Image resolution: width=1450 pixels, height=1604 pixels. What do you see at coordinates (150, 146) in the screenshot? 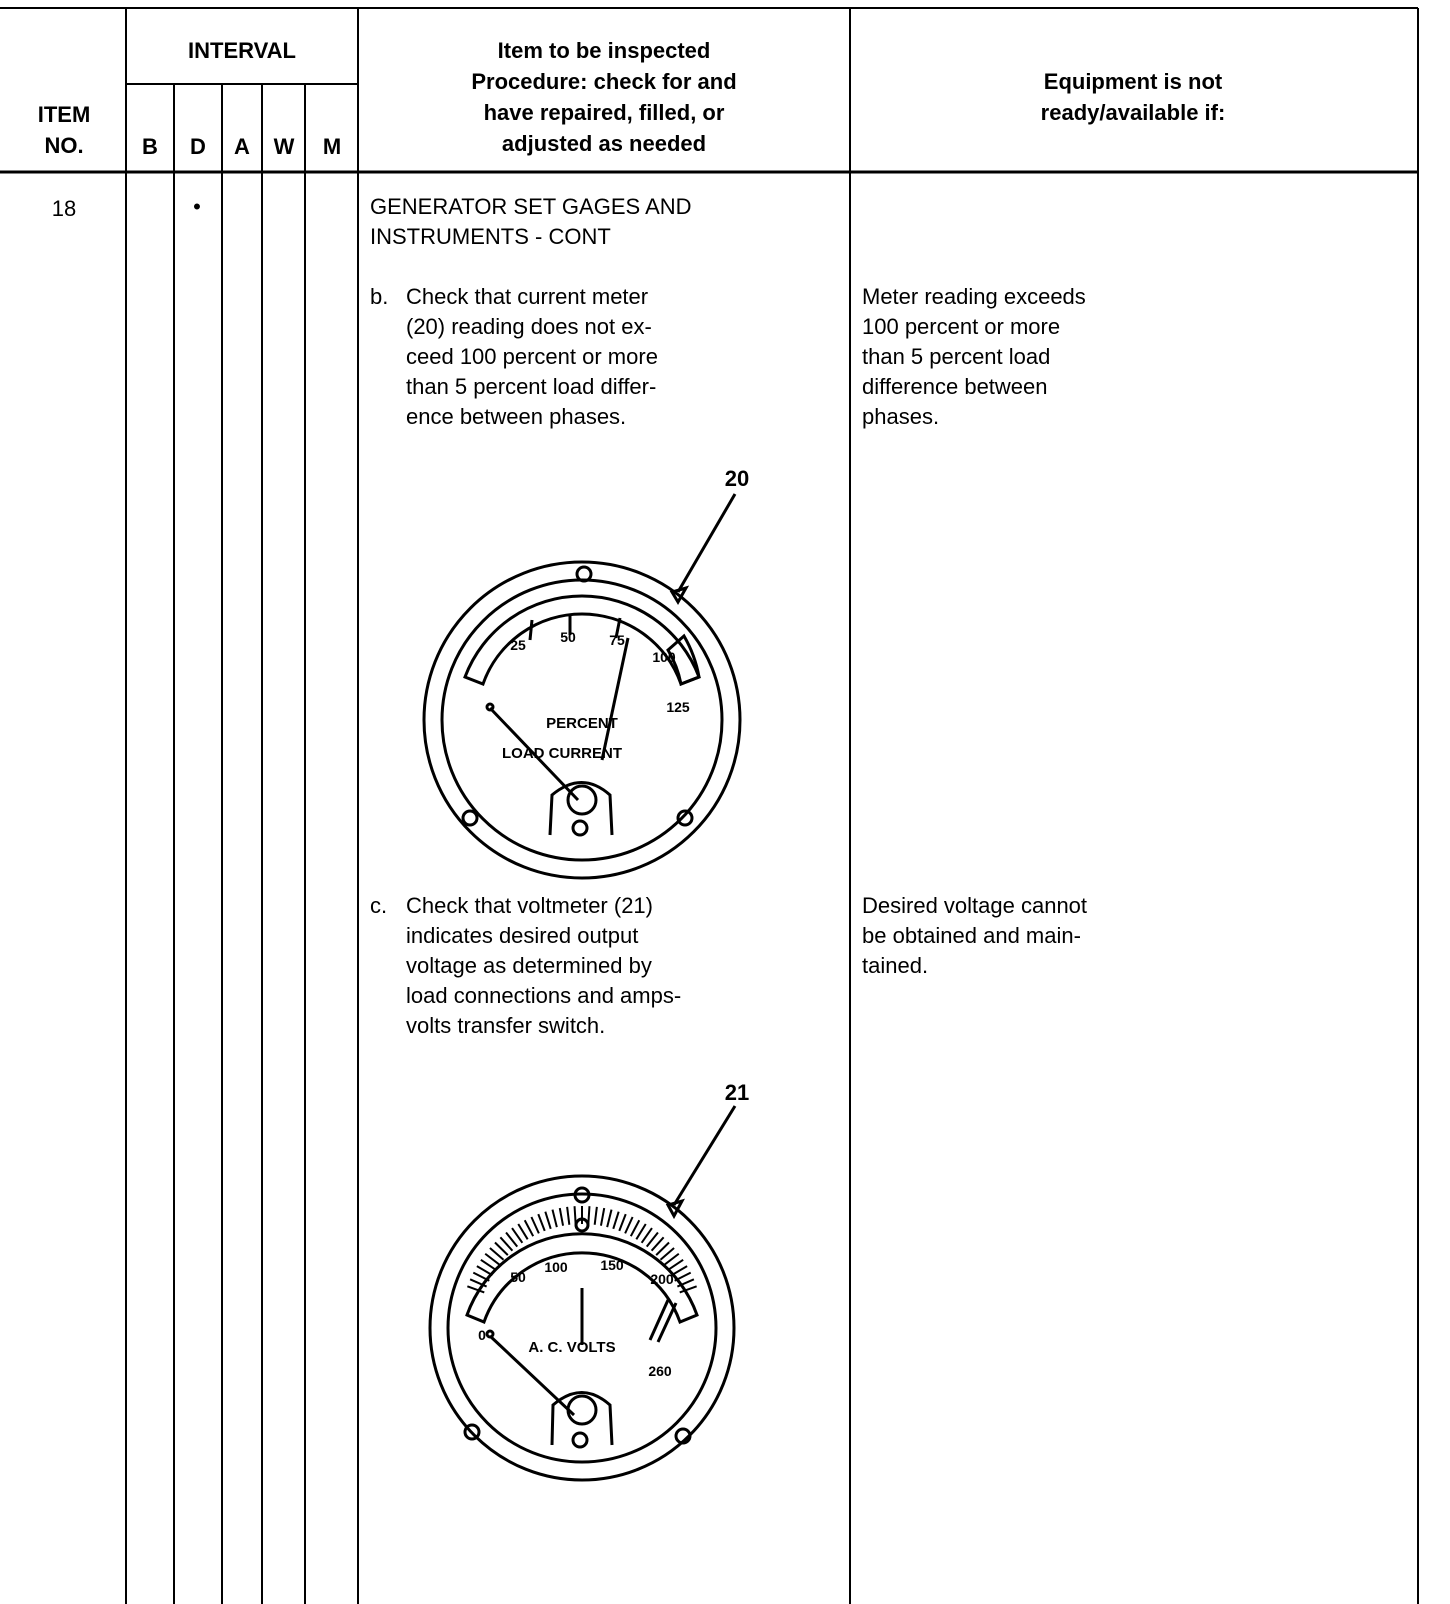
I see `interval-code: B` at bounding box center [150, 146].